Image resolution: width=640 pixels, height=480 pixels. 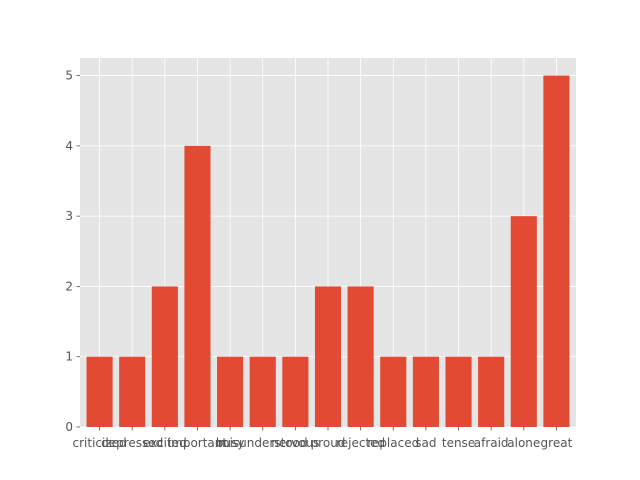 I want to click on bar-great, so click(x=556, y=251).